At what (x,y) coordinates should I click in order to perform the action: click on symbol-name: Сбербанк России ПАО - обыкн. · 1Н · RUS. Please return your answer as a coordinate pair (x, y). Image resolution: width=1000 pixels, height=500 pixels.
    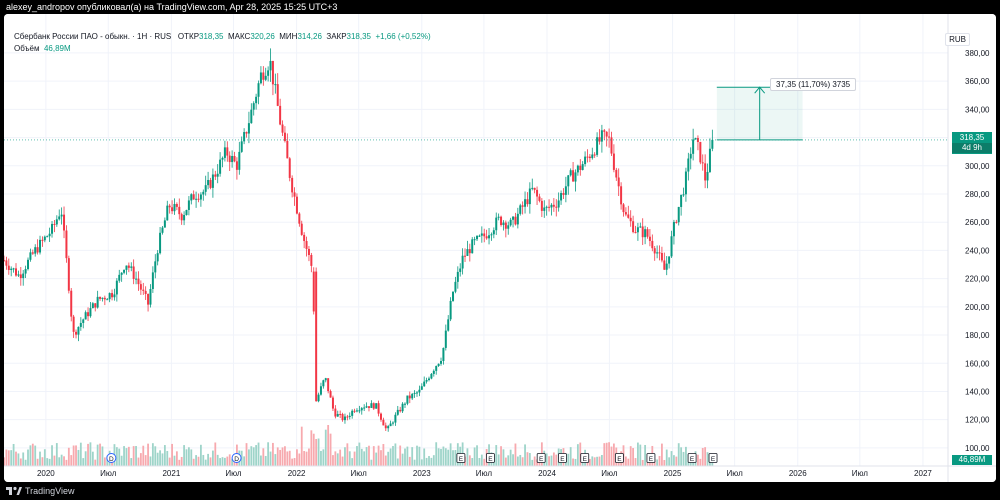
    Looking at the image, I should click on (93, 36).